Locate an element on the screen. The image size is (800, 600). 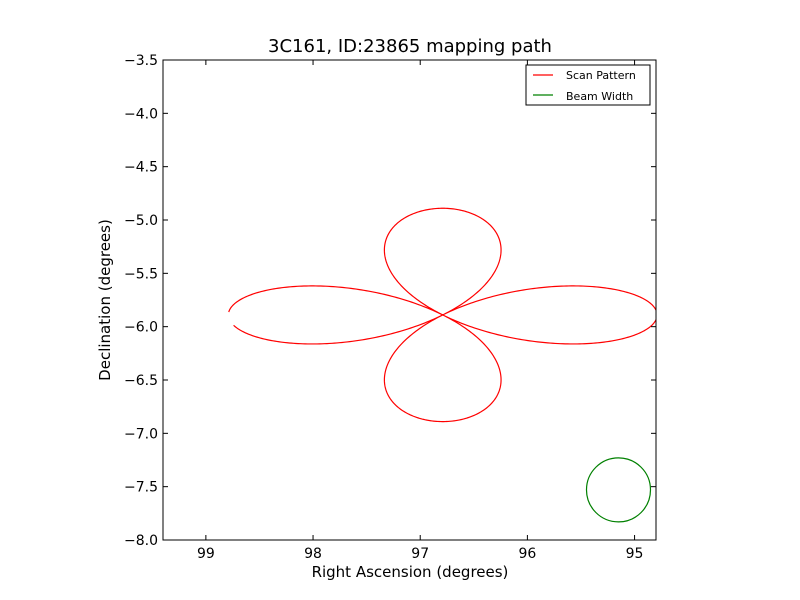
y-tick-label: −8.0 is located at coordinates (141, 541).